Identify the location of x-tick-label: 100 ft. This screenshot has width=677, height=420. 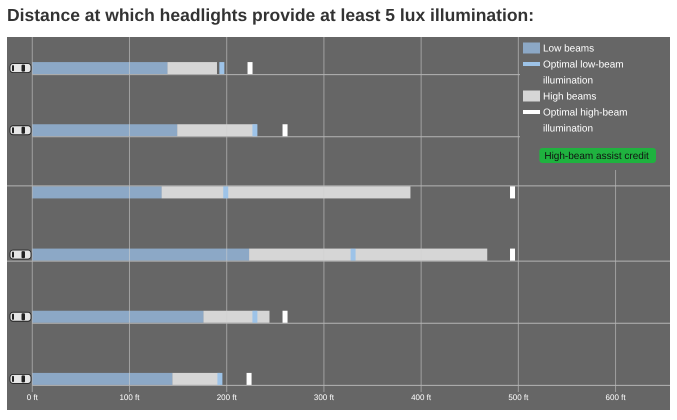
(129, 397).